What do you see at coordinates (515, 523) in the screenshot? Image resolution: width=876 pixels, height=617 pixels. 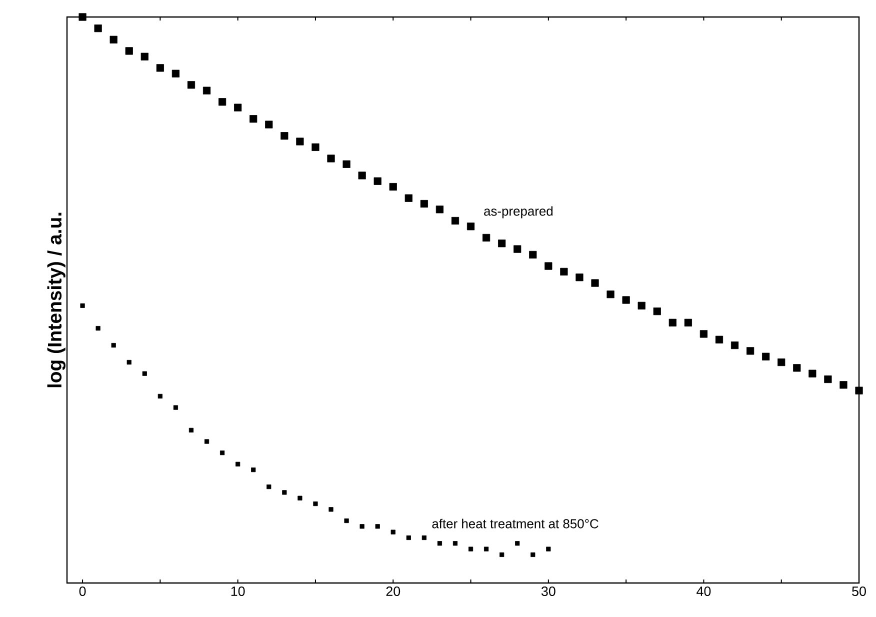 I see `series-label: after heat treatment at 850°C` at bounding box center [515, 523].